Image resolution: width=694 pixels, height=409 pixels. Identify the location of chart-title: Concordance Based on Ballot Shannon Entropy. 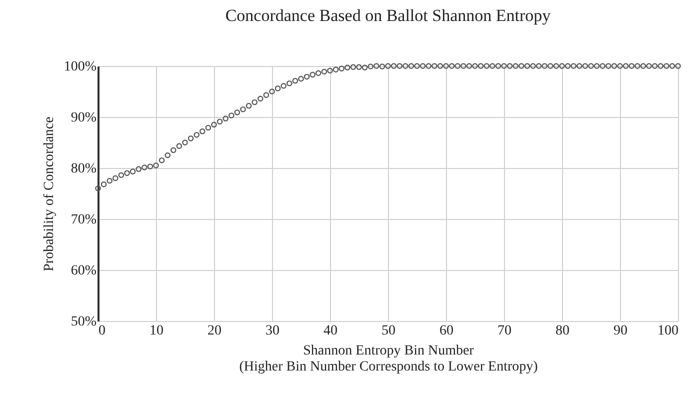
(388, 15).